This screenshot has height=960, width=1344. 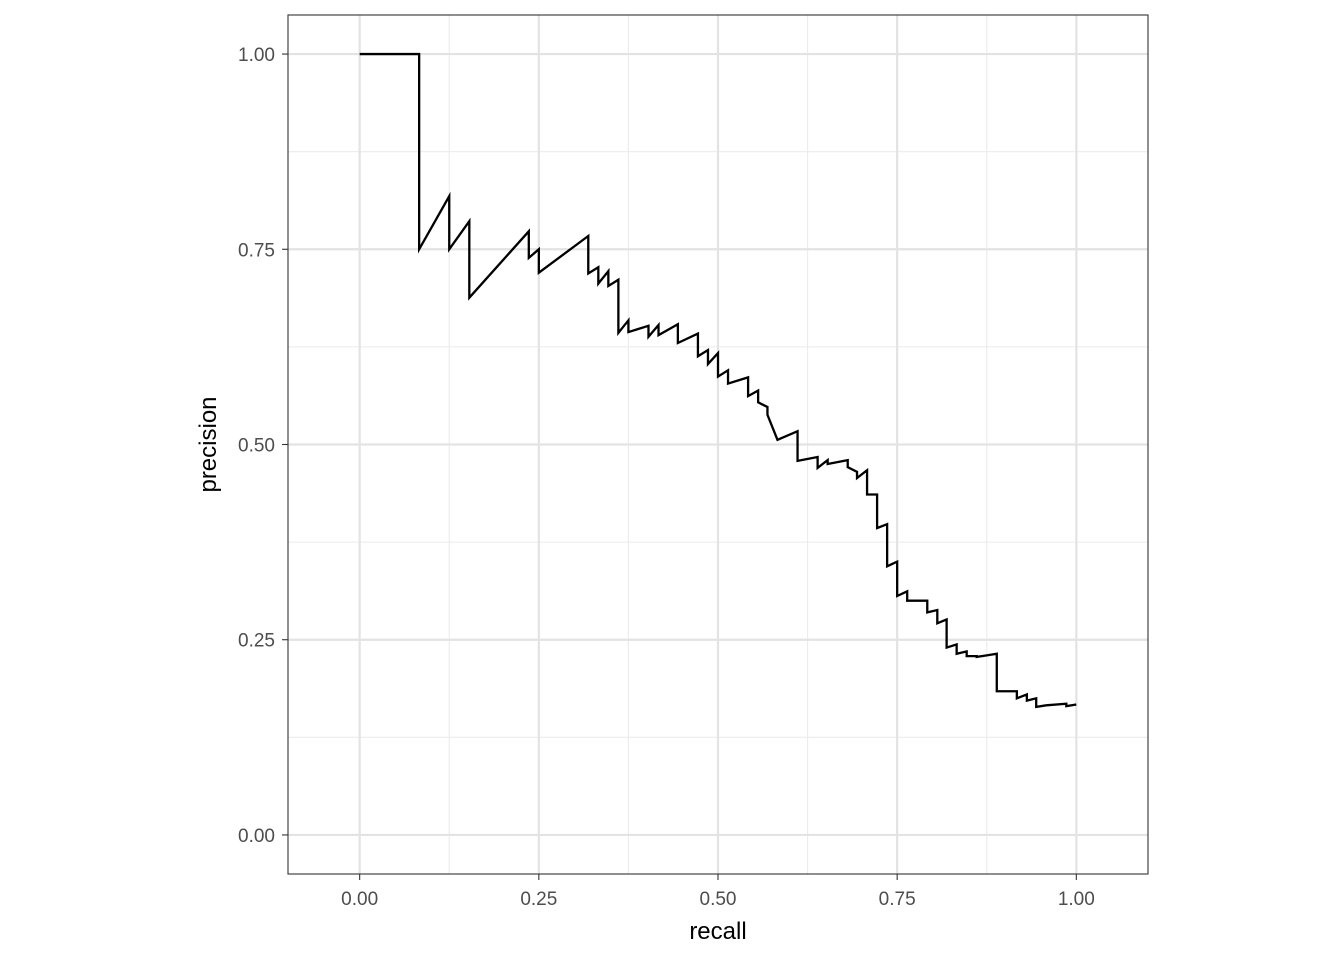 What do you see at coordinates (718, 899) in the screenshot?
I see `x-tick-label: 0.50` at bounding box center [718, 899].